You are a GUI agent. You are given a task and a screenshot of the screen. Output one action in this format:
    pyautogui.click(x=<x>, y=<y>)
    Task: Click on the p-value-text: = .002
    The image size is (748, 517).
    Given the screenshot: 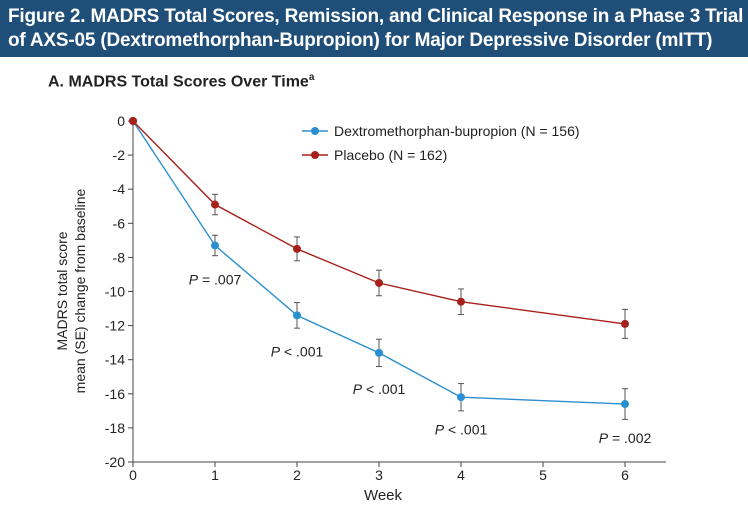 What is the action you would take?
    pyautogui.click(x=629, y=438)
    